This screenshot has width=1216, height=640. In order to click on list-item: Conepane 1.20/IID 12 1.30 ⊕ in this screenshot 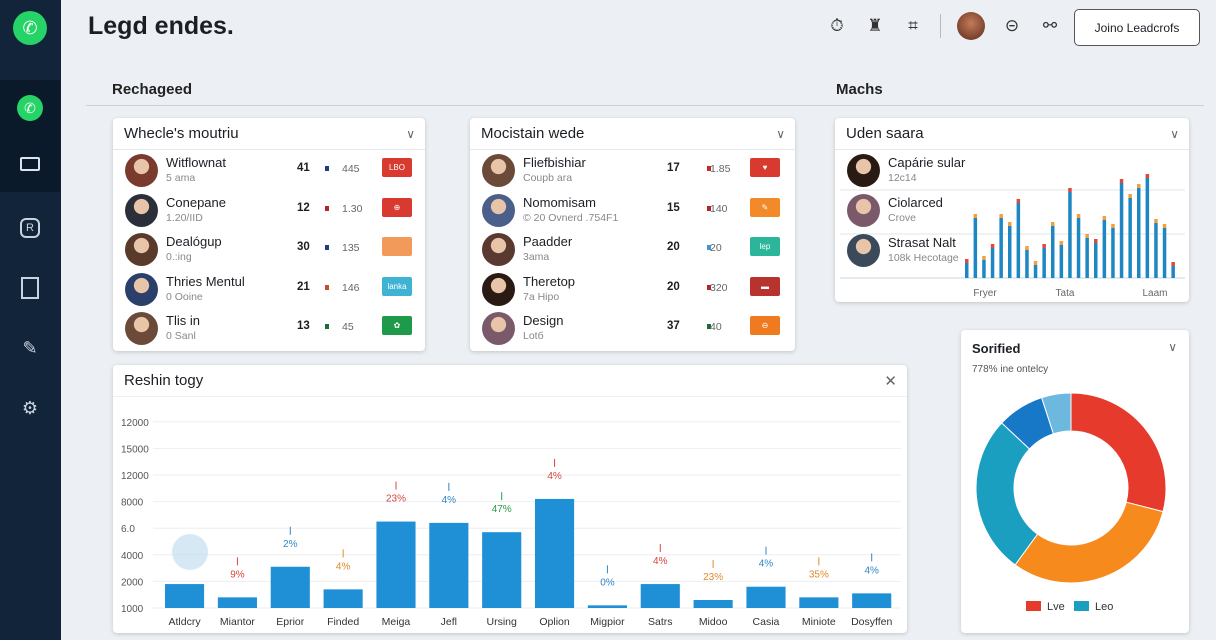, I will do `click(269, 211)`.